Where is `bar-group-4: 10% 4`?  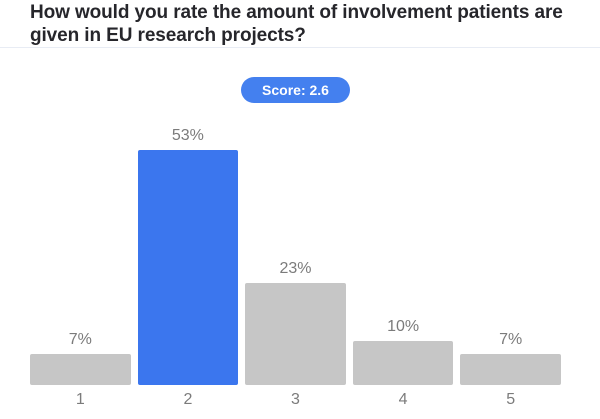
bar-group-4: 10% 4 is located at coordinates (403, 363).